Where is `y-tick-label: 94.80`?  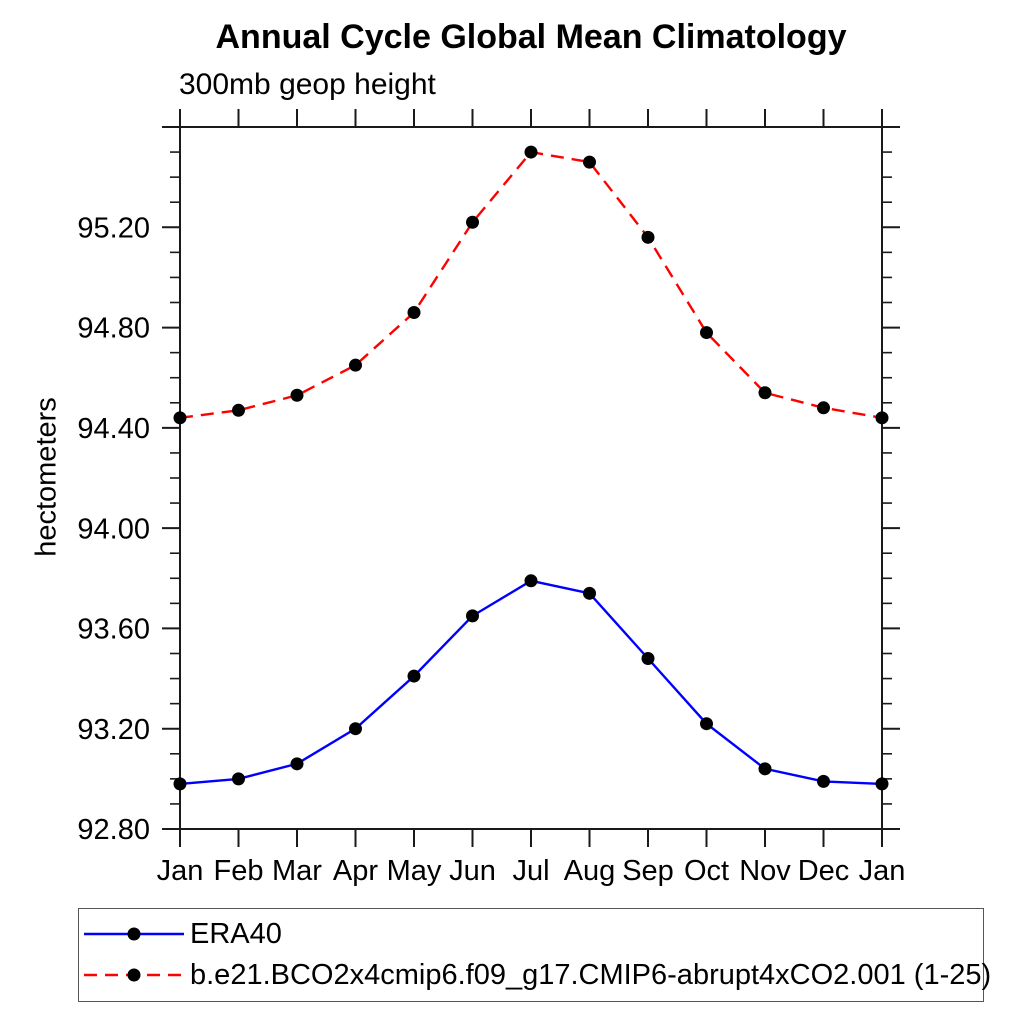 y-tick-label: 94.80 is located at coordinates (113, 329).